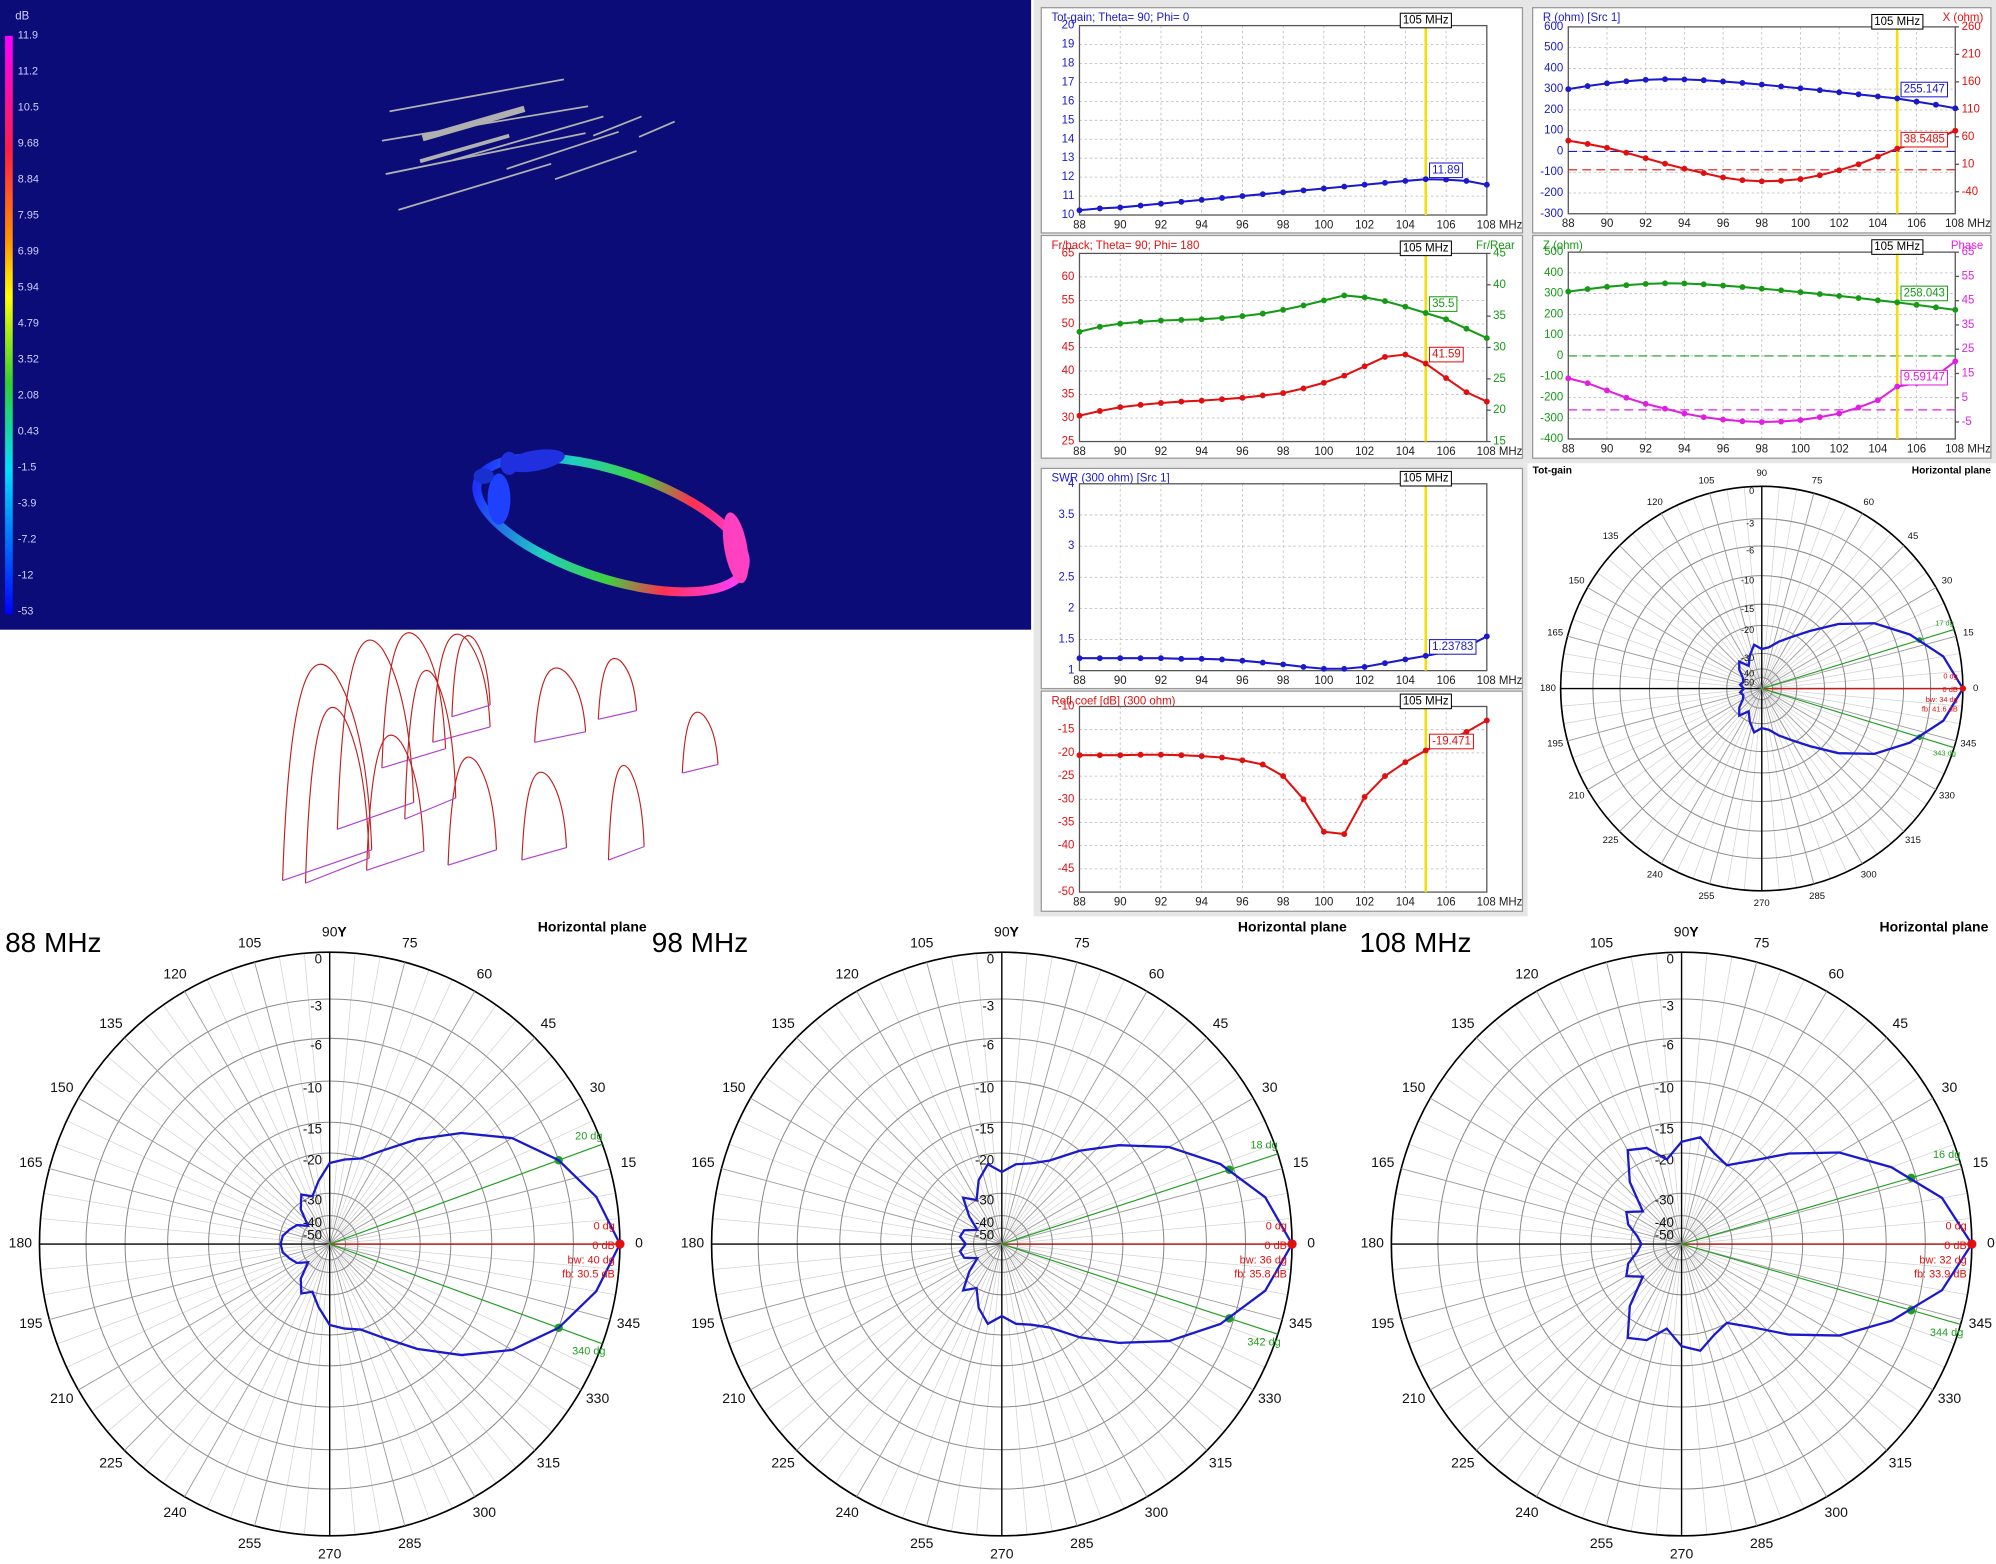 Image resolution: width=1996 pixels, height=1564 pixels. Describe the element at coordinates (316, 1005) in the screenshot. I see `ring-label: -3` at that location.